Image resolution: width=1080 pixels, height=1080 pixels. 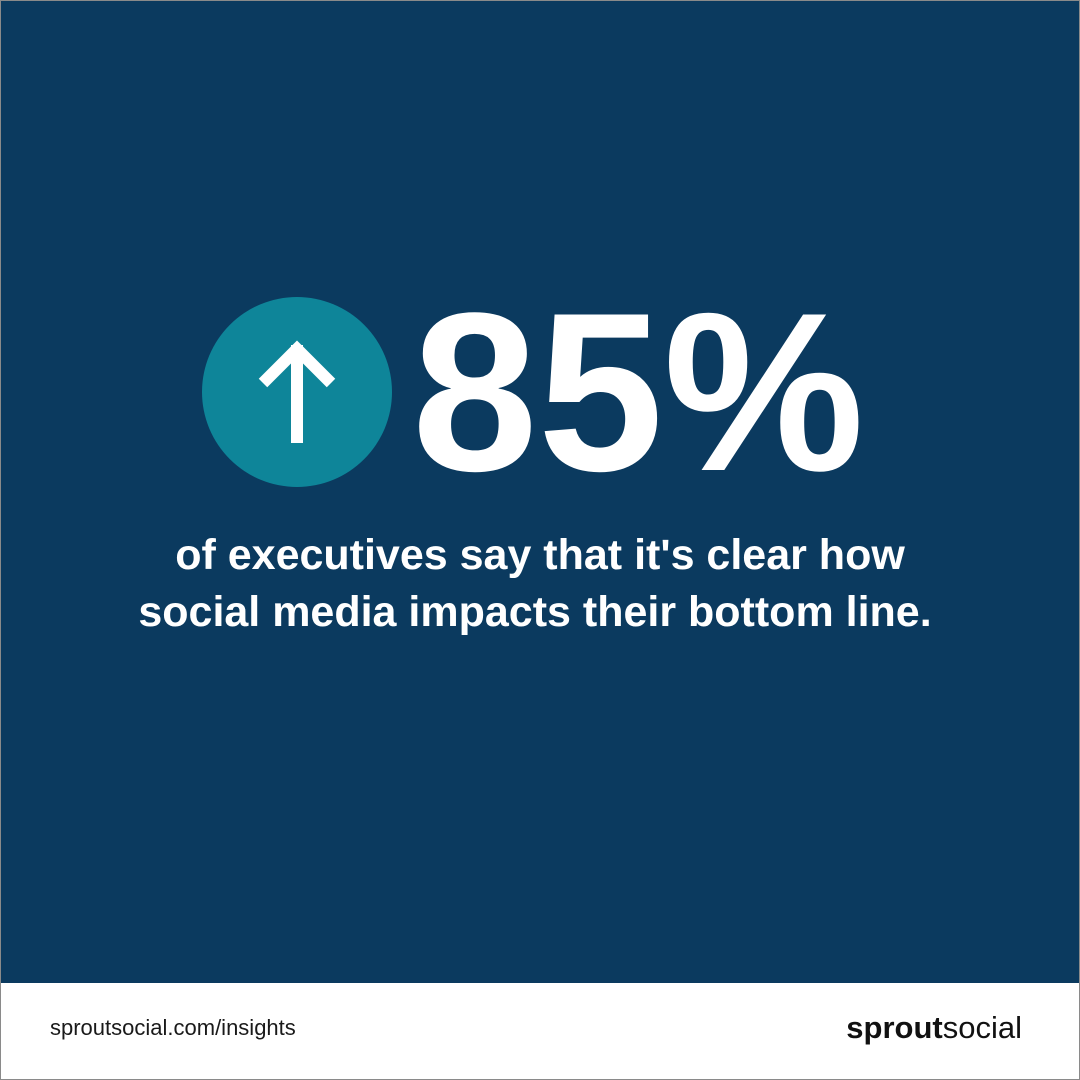 I want to click on logo-light: social, so click(x=982, y=1027).